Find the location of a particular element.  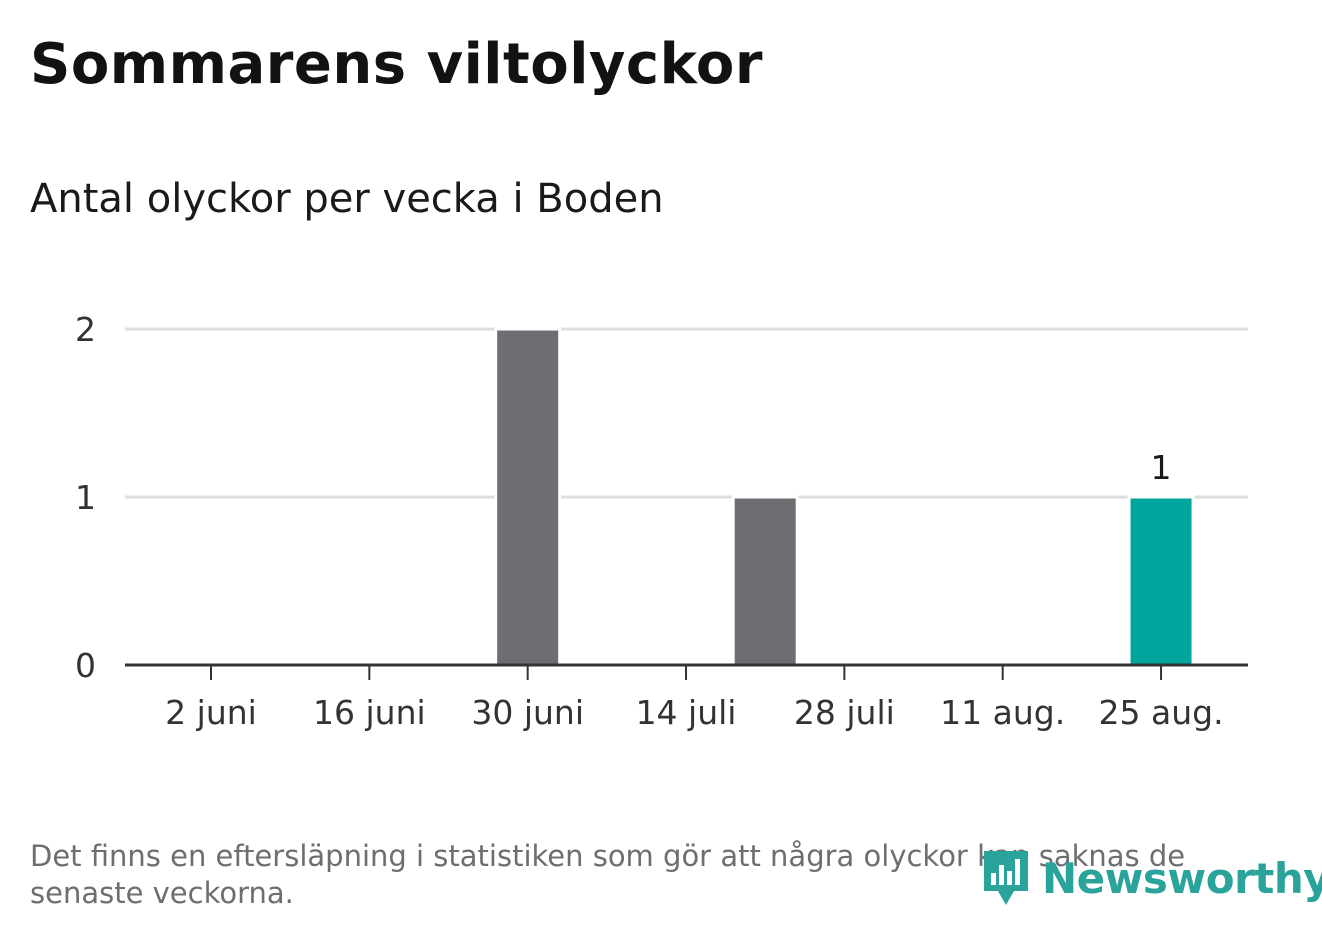

x-tick-label: 30 juni is located at coordinates (527, 712).